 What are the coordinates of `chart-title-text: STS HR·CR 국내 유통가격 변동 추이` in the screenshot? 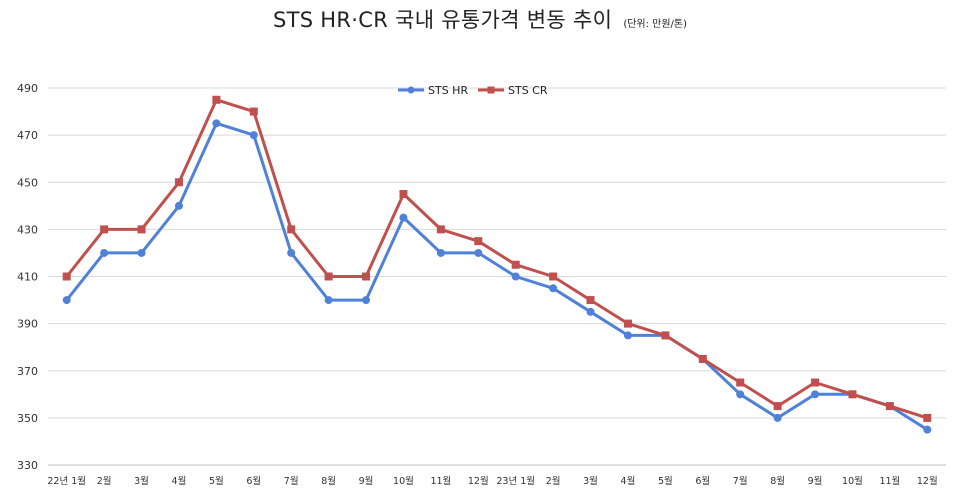 It's located at (442, 20).